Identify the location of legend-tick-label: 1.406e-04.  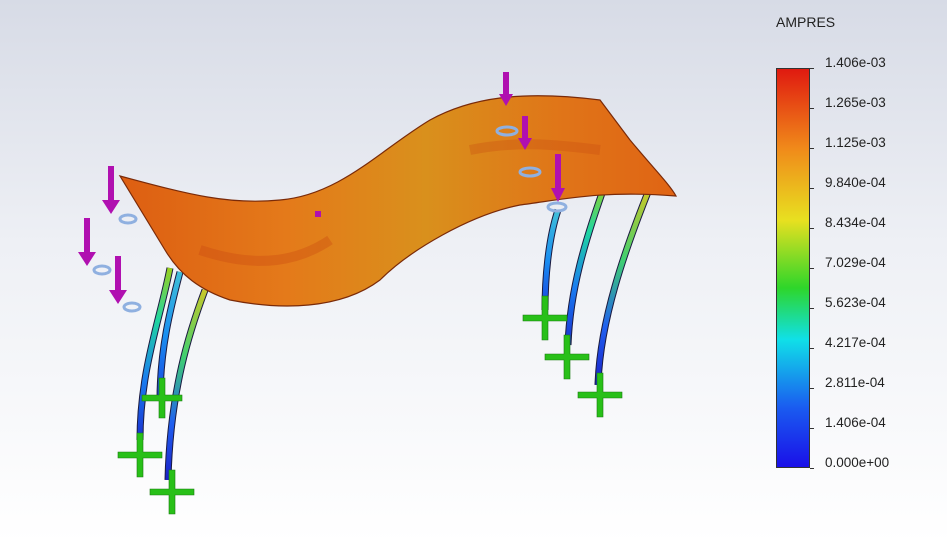
(855, 422).